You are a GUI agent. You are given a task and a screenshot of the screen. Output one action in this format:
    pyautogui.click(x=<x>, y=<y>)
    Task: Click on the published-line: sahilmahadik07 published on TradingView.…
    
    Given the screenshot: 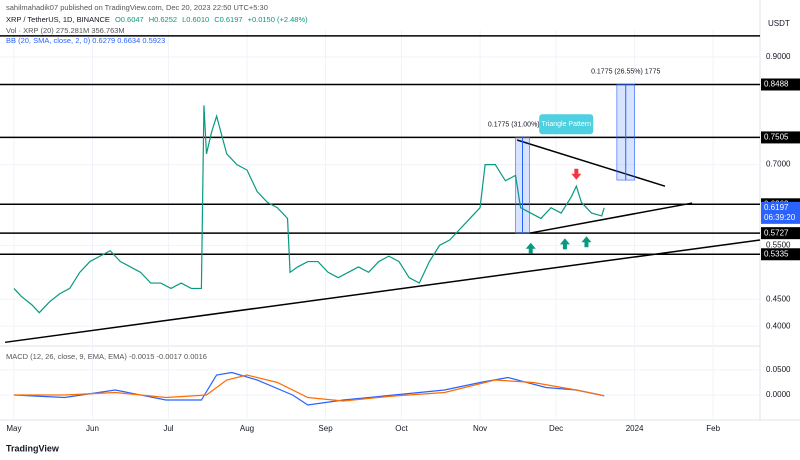 What is the action you would take?
    pyautogui.click(x=137, y=7)
    